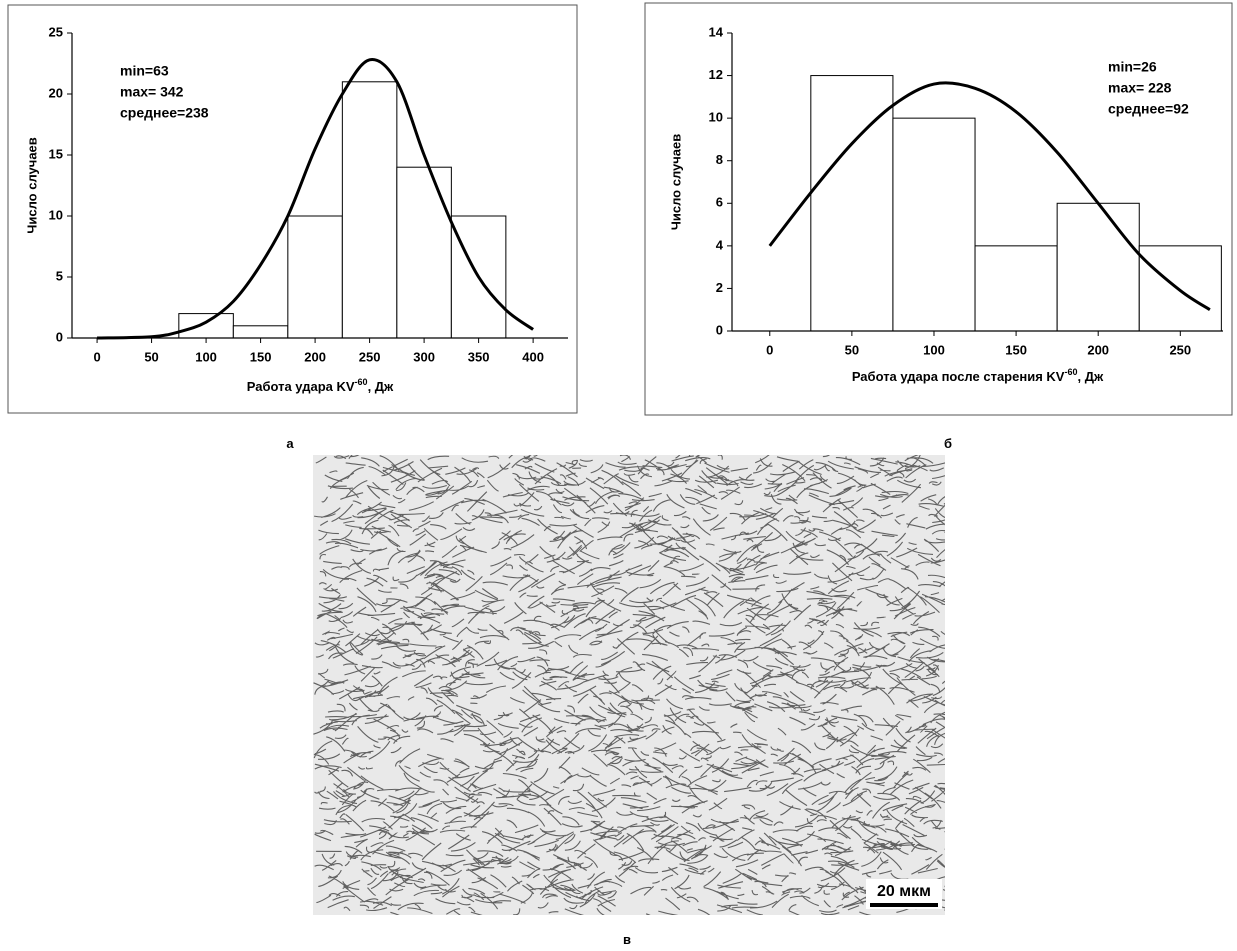 This screenshot has width=1237, height=951. Describe the element at coordinates (56, 31) in the screenshot. I see `y-tick-label: 25` at that location.